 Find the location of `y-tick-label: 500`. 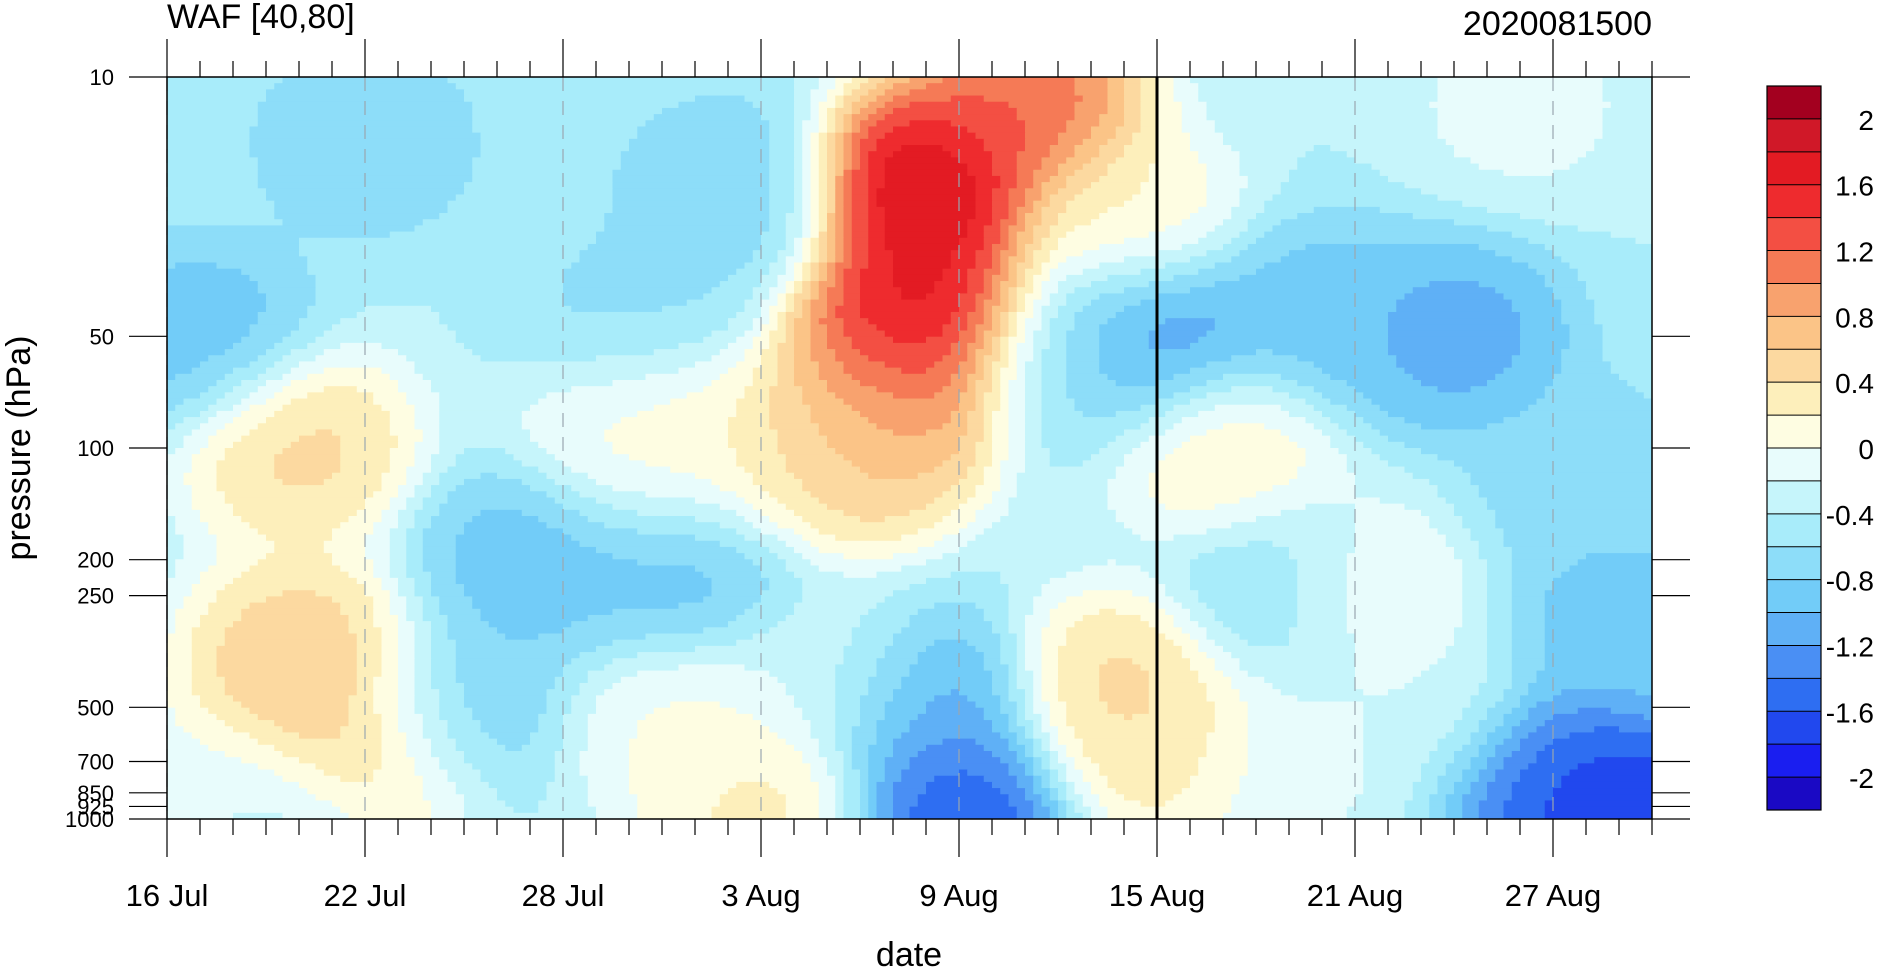

y-tick-label: 500 is located at coordinates (95, 707).